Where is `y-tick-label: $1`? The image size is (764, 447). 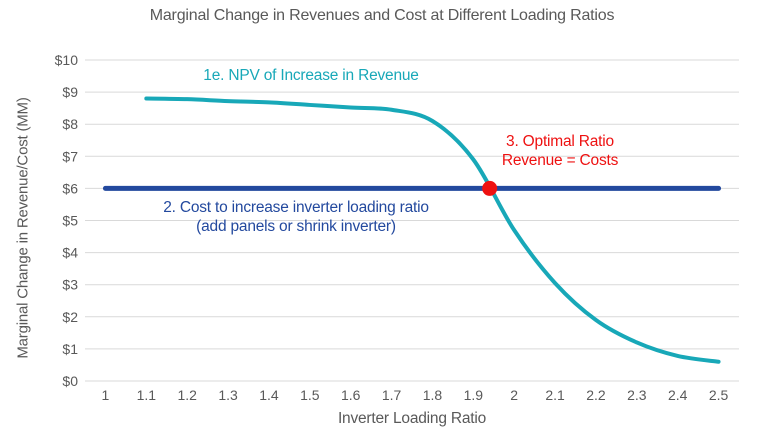 y-tick-label: $1 is located at coordinates (70, 349).